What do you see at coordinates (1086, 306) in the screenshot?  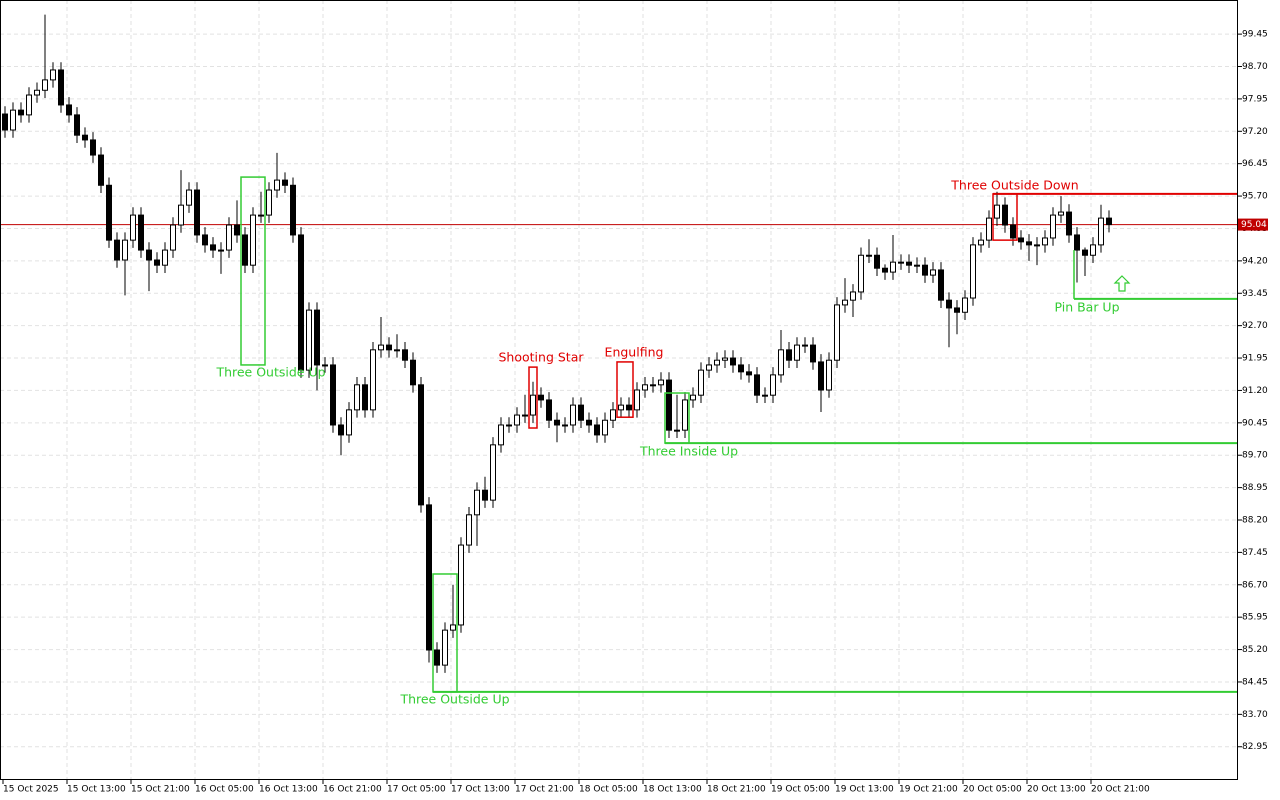 I see `pattern-label: Pin Bar Up` at bounding box center [1086, 306].